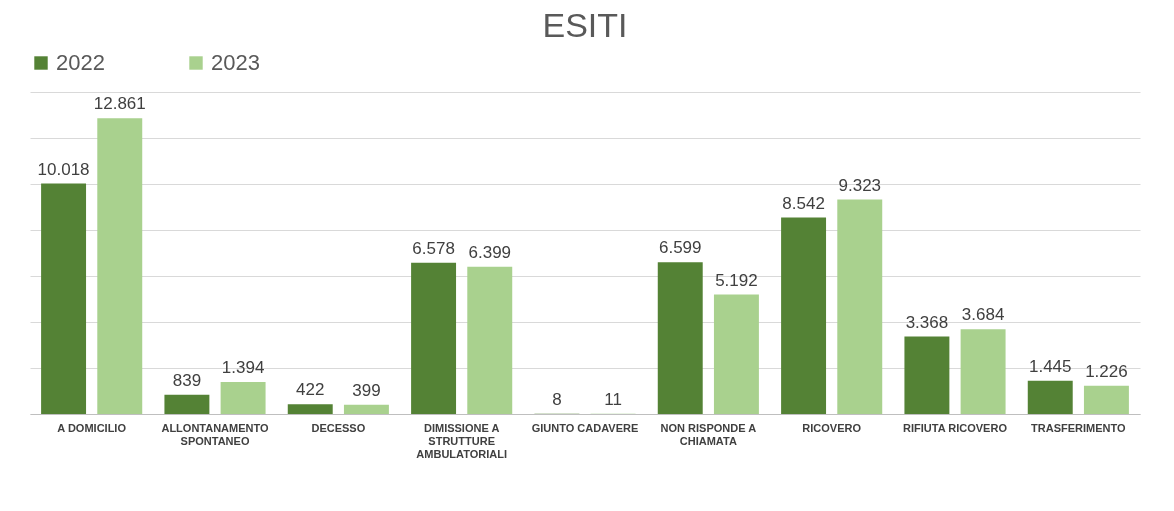  Describe the element at coordinates (860, 185) in the screenshot. I see `data-label: 9.323` at that location.